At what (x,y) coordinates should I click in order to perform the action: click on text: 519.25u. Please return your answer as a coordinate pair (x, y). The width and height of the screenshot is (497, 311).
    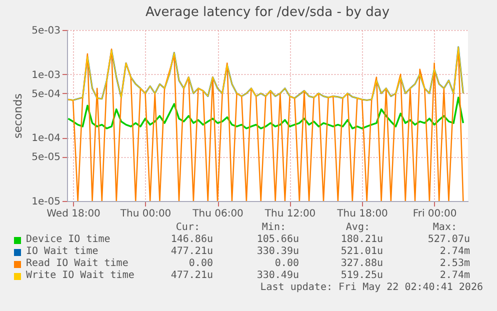
    Looking at the image, I should click on (361, 276).